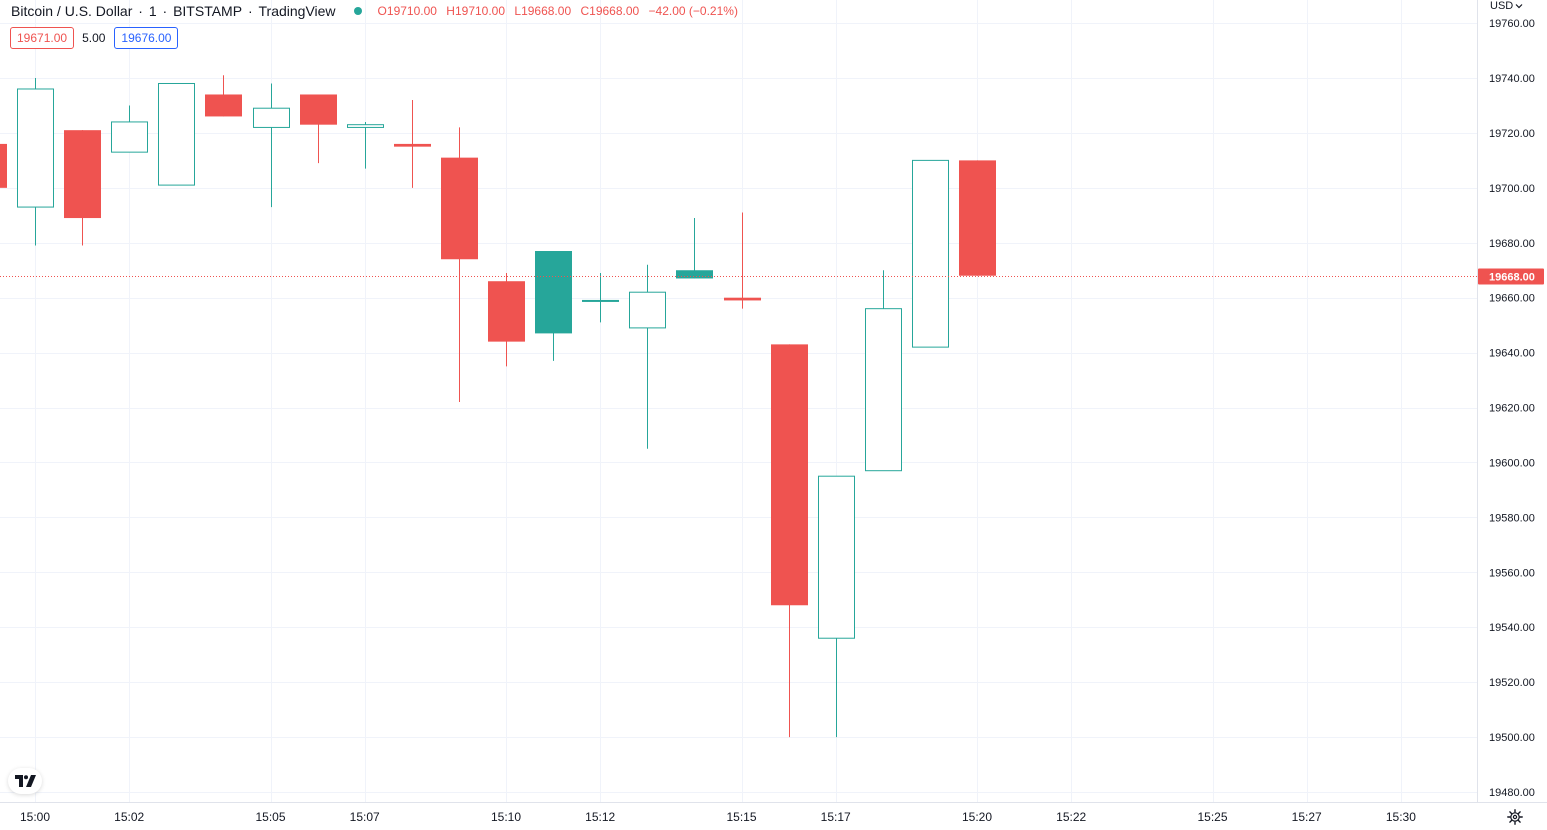  Describe the element at coordinates (693, 11) in the screenshot. I see `ohlc-change: −42.00 (−0.21%)` at that location.